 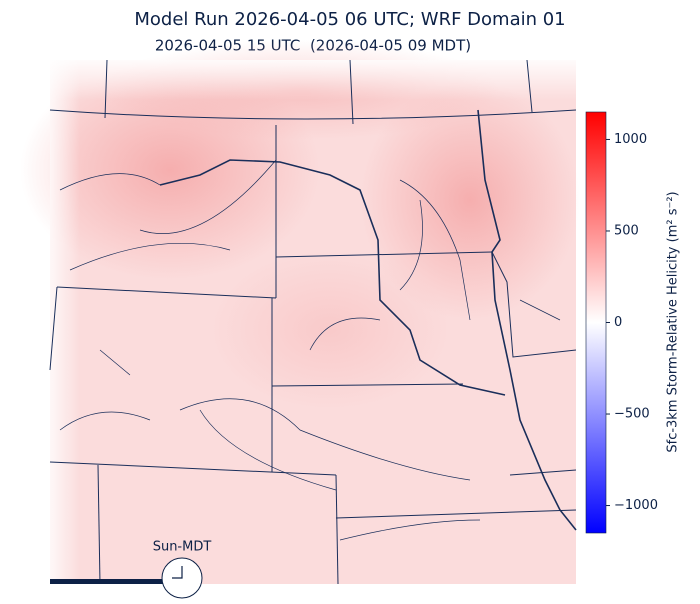 I want to click on colorbar-tick-label: −1000, so click(x=636, y=505).